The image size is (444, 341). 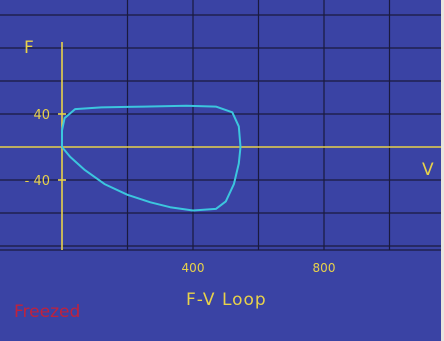 I want to click on fv-loop-trace, so click(x=151, y=158).